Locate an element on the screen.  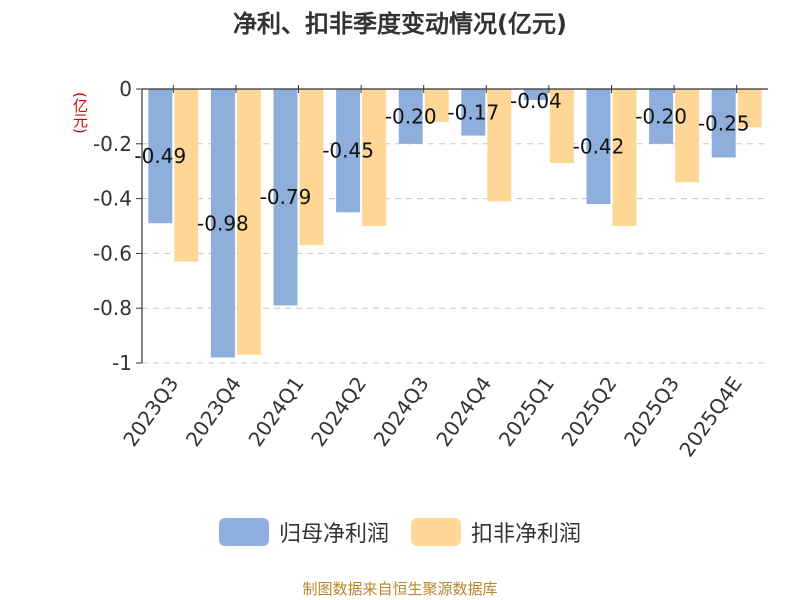
data-label-net-profit: -0.49 is located at coordinates (160, 156).